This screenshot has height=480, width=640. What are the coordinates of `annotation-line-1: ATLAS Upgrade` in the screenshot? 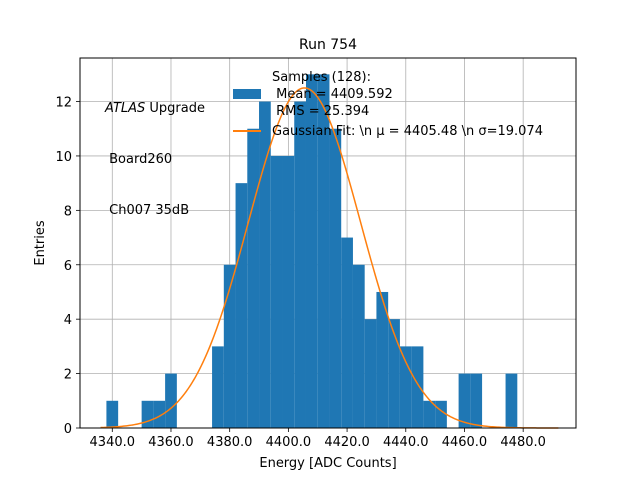 It's located at (155, 108).